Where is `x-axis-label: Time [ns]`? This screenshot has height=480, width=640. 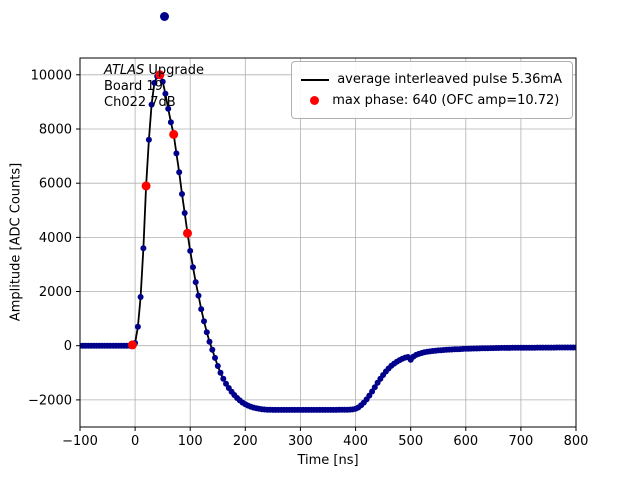 x-axis-label: Time [ns] is located at coordinates (328, 460).